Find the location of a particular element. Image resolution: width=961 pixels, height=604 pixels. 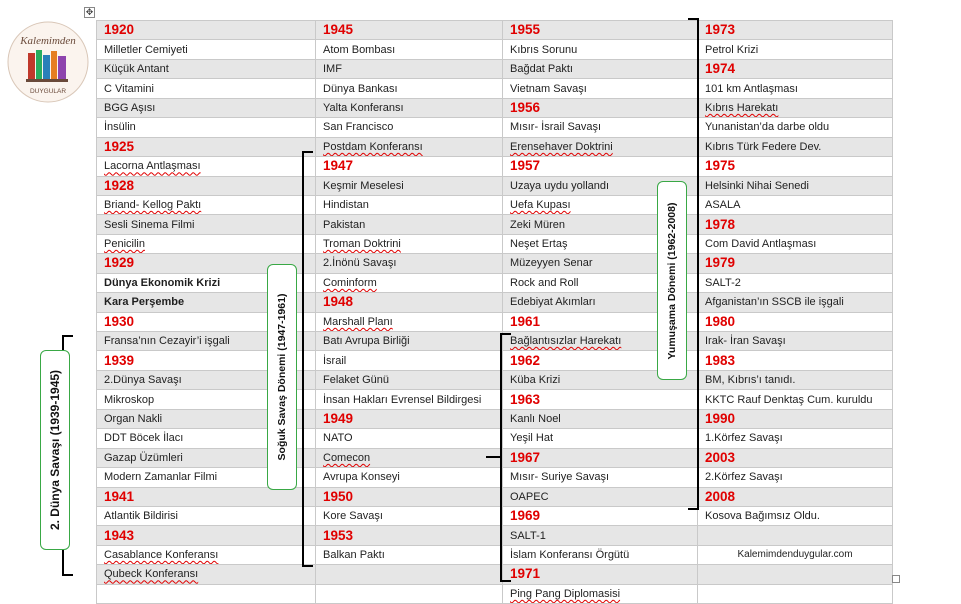

event-cell: Felaket Günü is located at coordinates (409, 380).